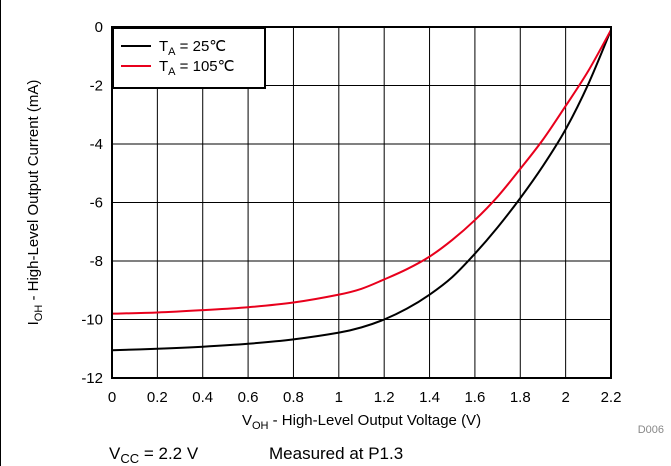 The height and width of the screenshot is (466, 671). Describe the element at coordinates (429, 397) in the screenshot. I see `x-tick-label-7: 1.4` at that location.